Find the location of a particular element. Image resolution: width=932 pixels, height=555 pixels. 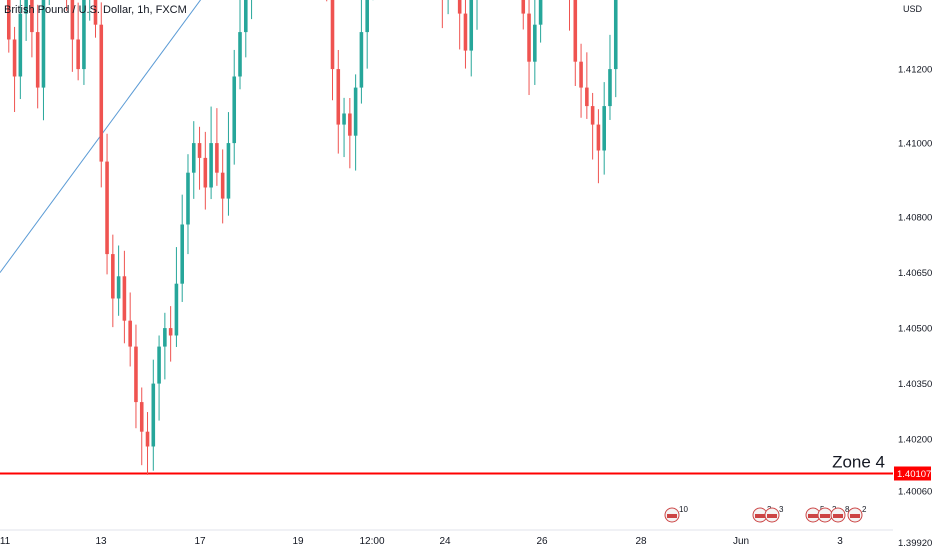

price-axis is located at coordinates (912, 265).